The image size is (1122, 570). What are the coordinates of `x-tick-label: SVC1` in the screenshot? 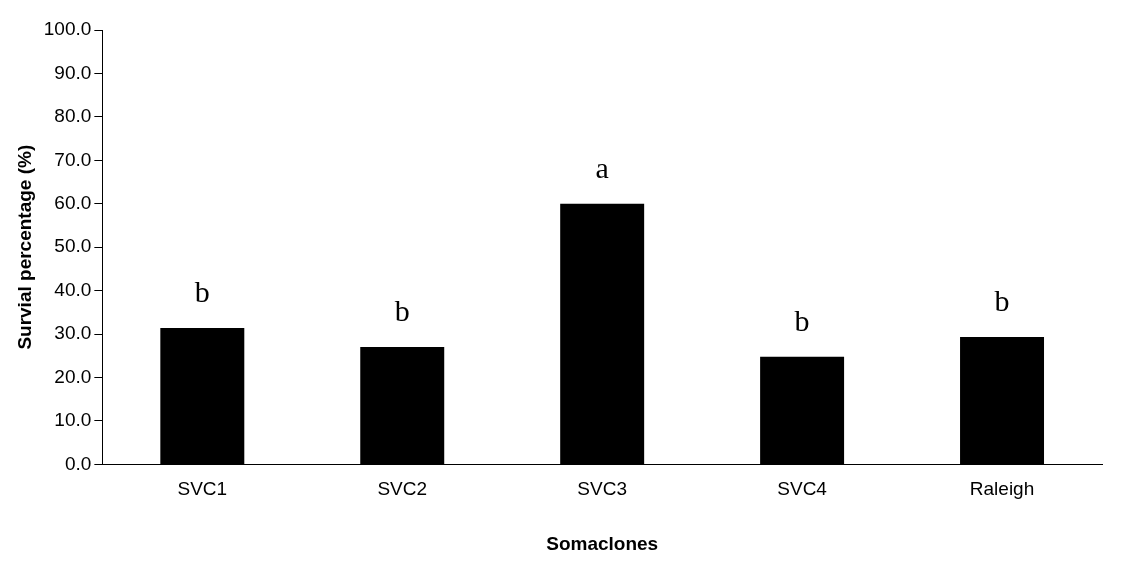 It's located at (202, 489).